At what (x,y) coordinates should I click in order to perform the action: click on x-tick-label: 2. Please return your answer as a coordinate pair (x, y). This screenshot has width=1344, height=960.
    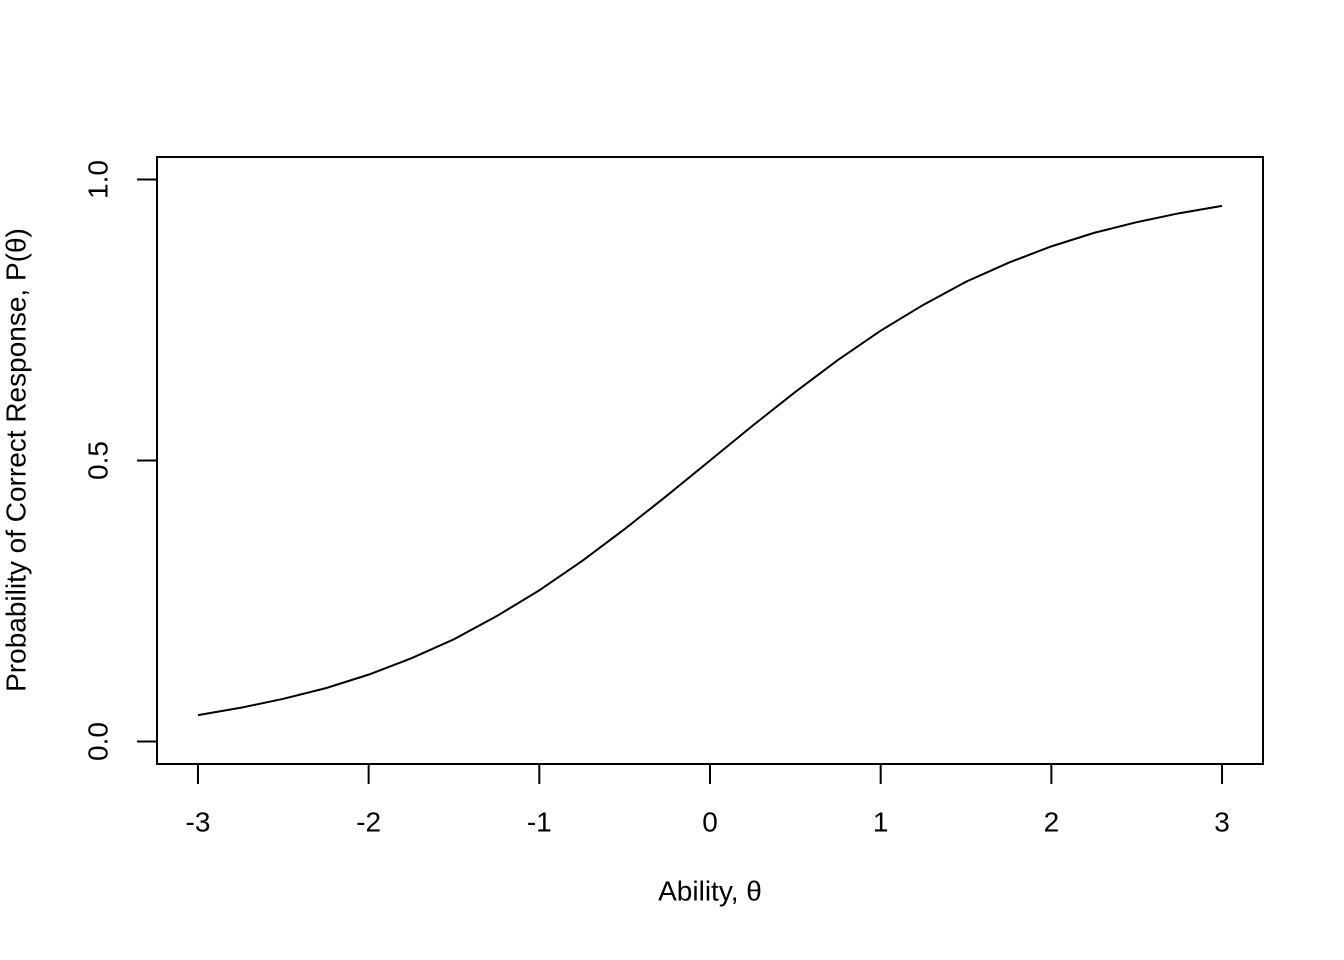
    Looking at the image, I should click on (1052, 821).